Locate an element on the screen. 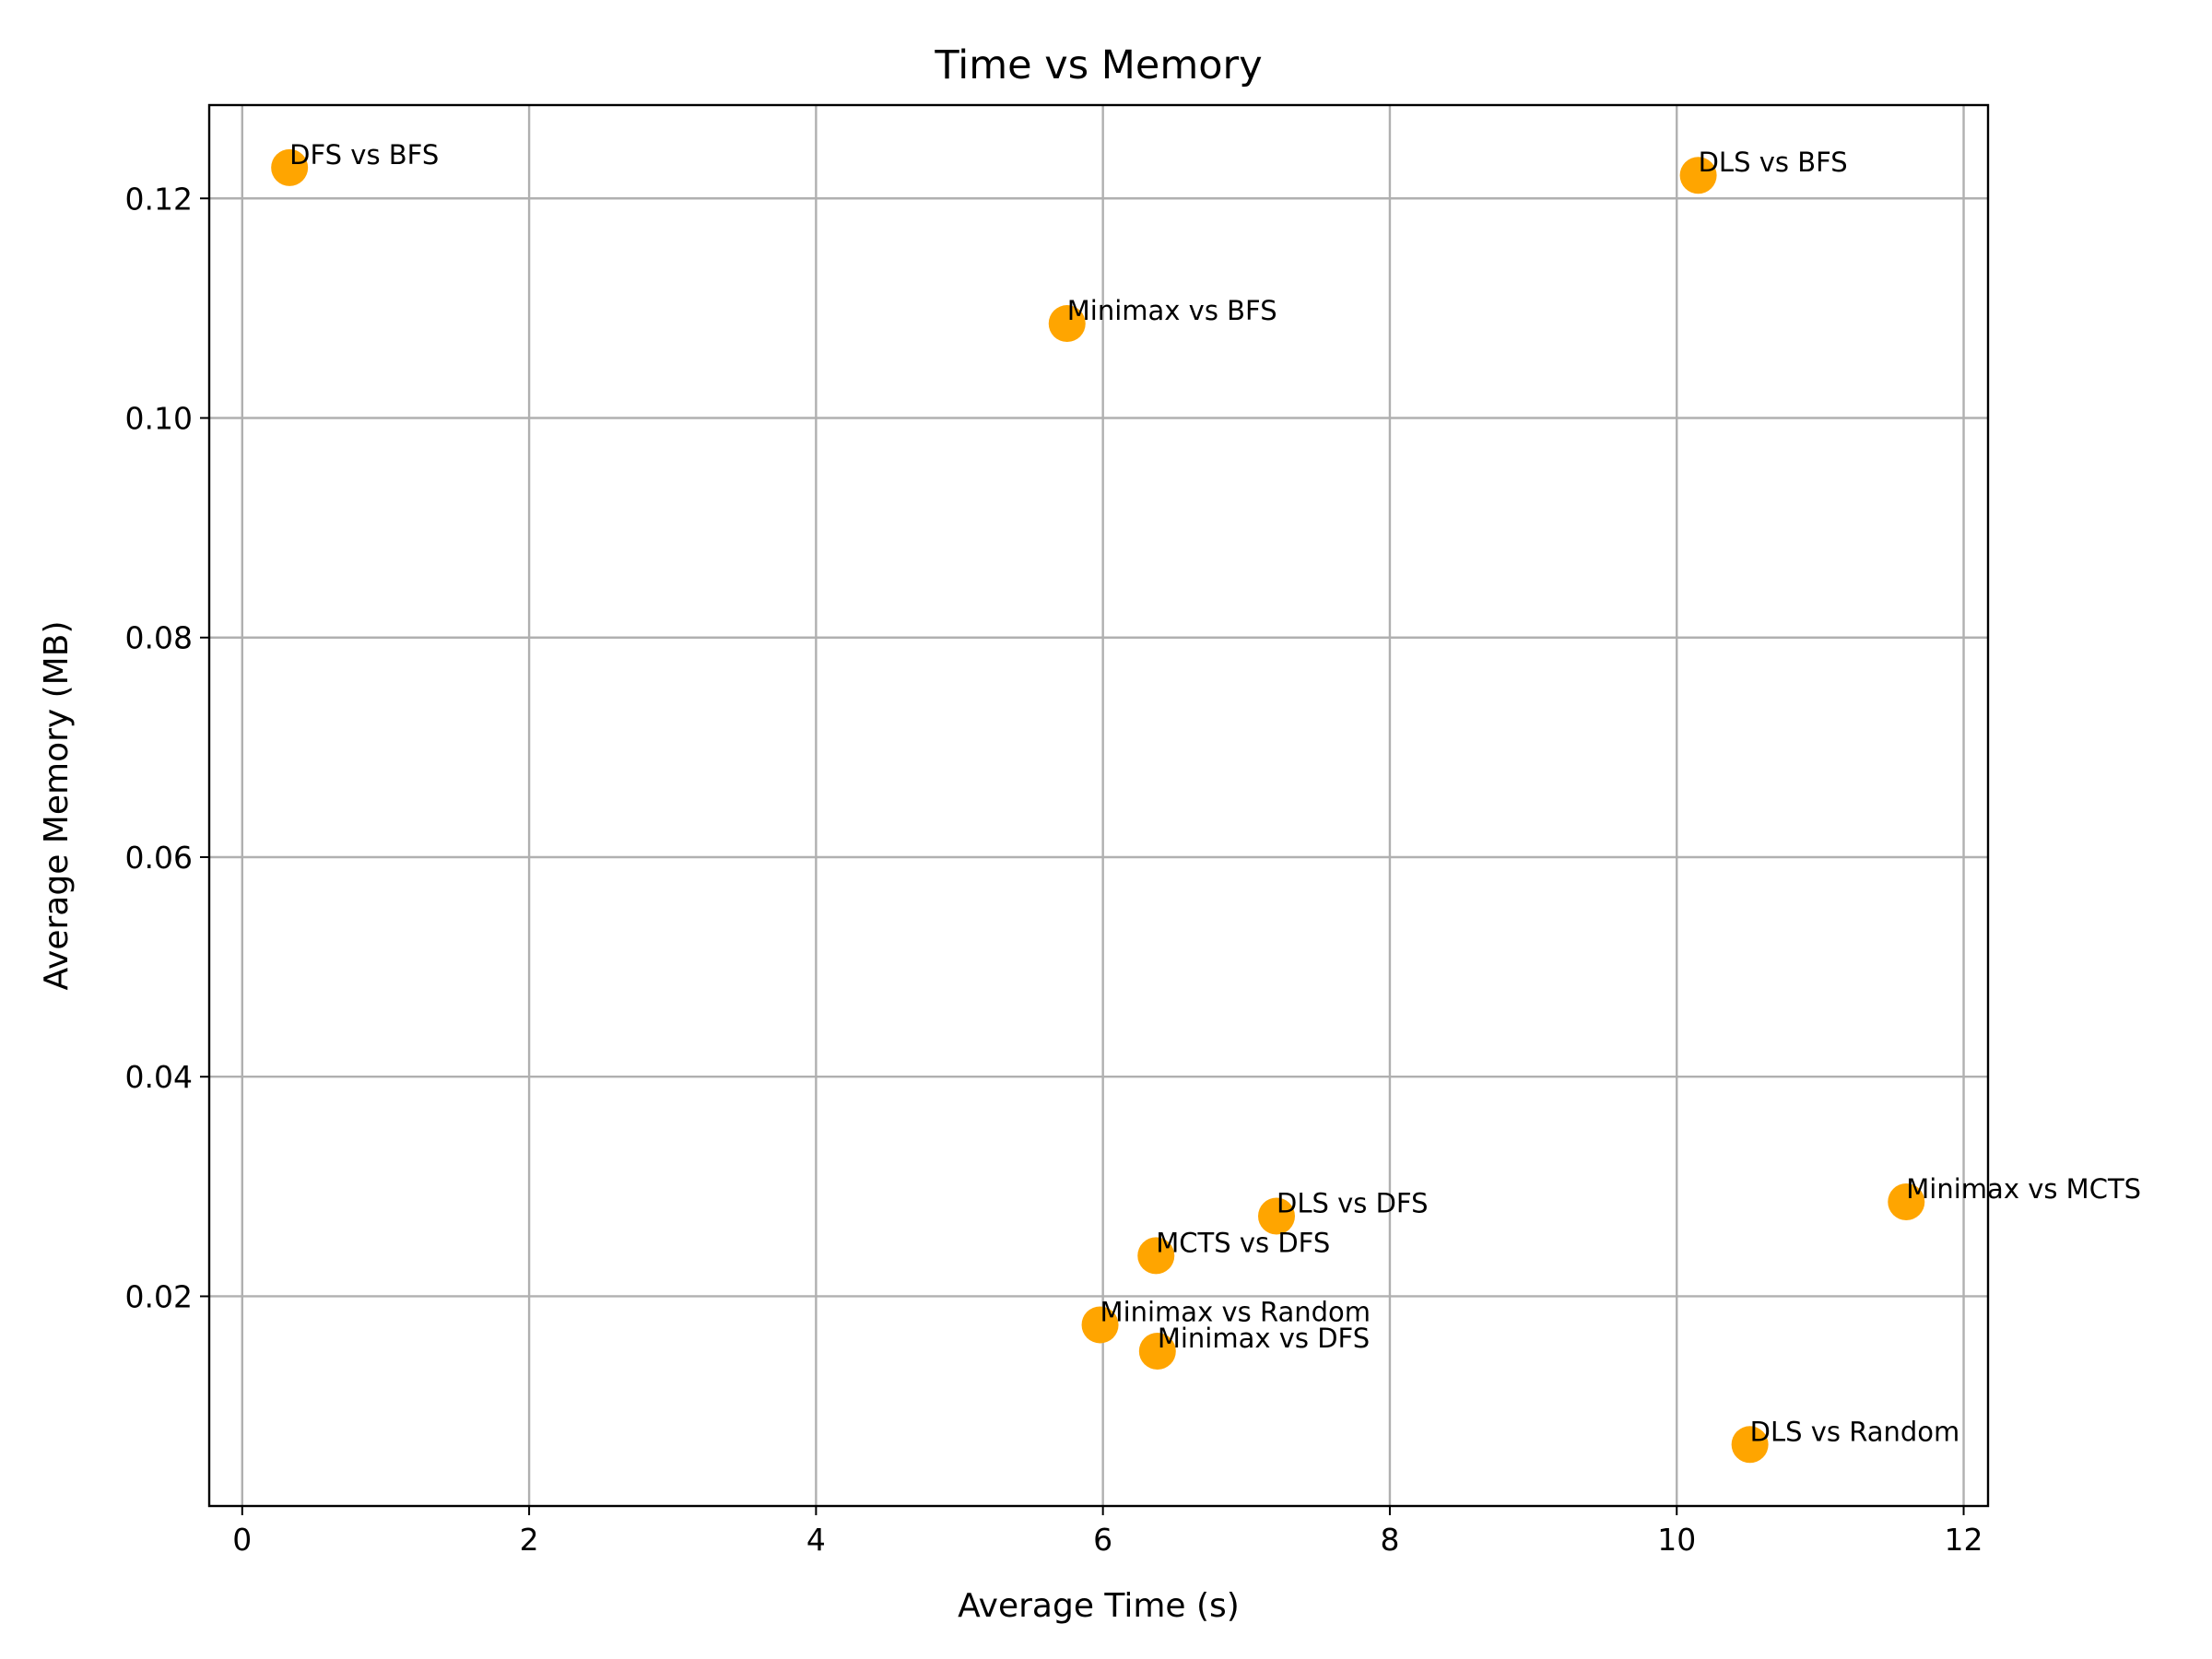 This screenshot has width=2212, height=1659. y-tick-label: 0.06 is located at coordinates (159, 858).